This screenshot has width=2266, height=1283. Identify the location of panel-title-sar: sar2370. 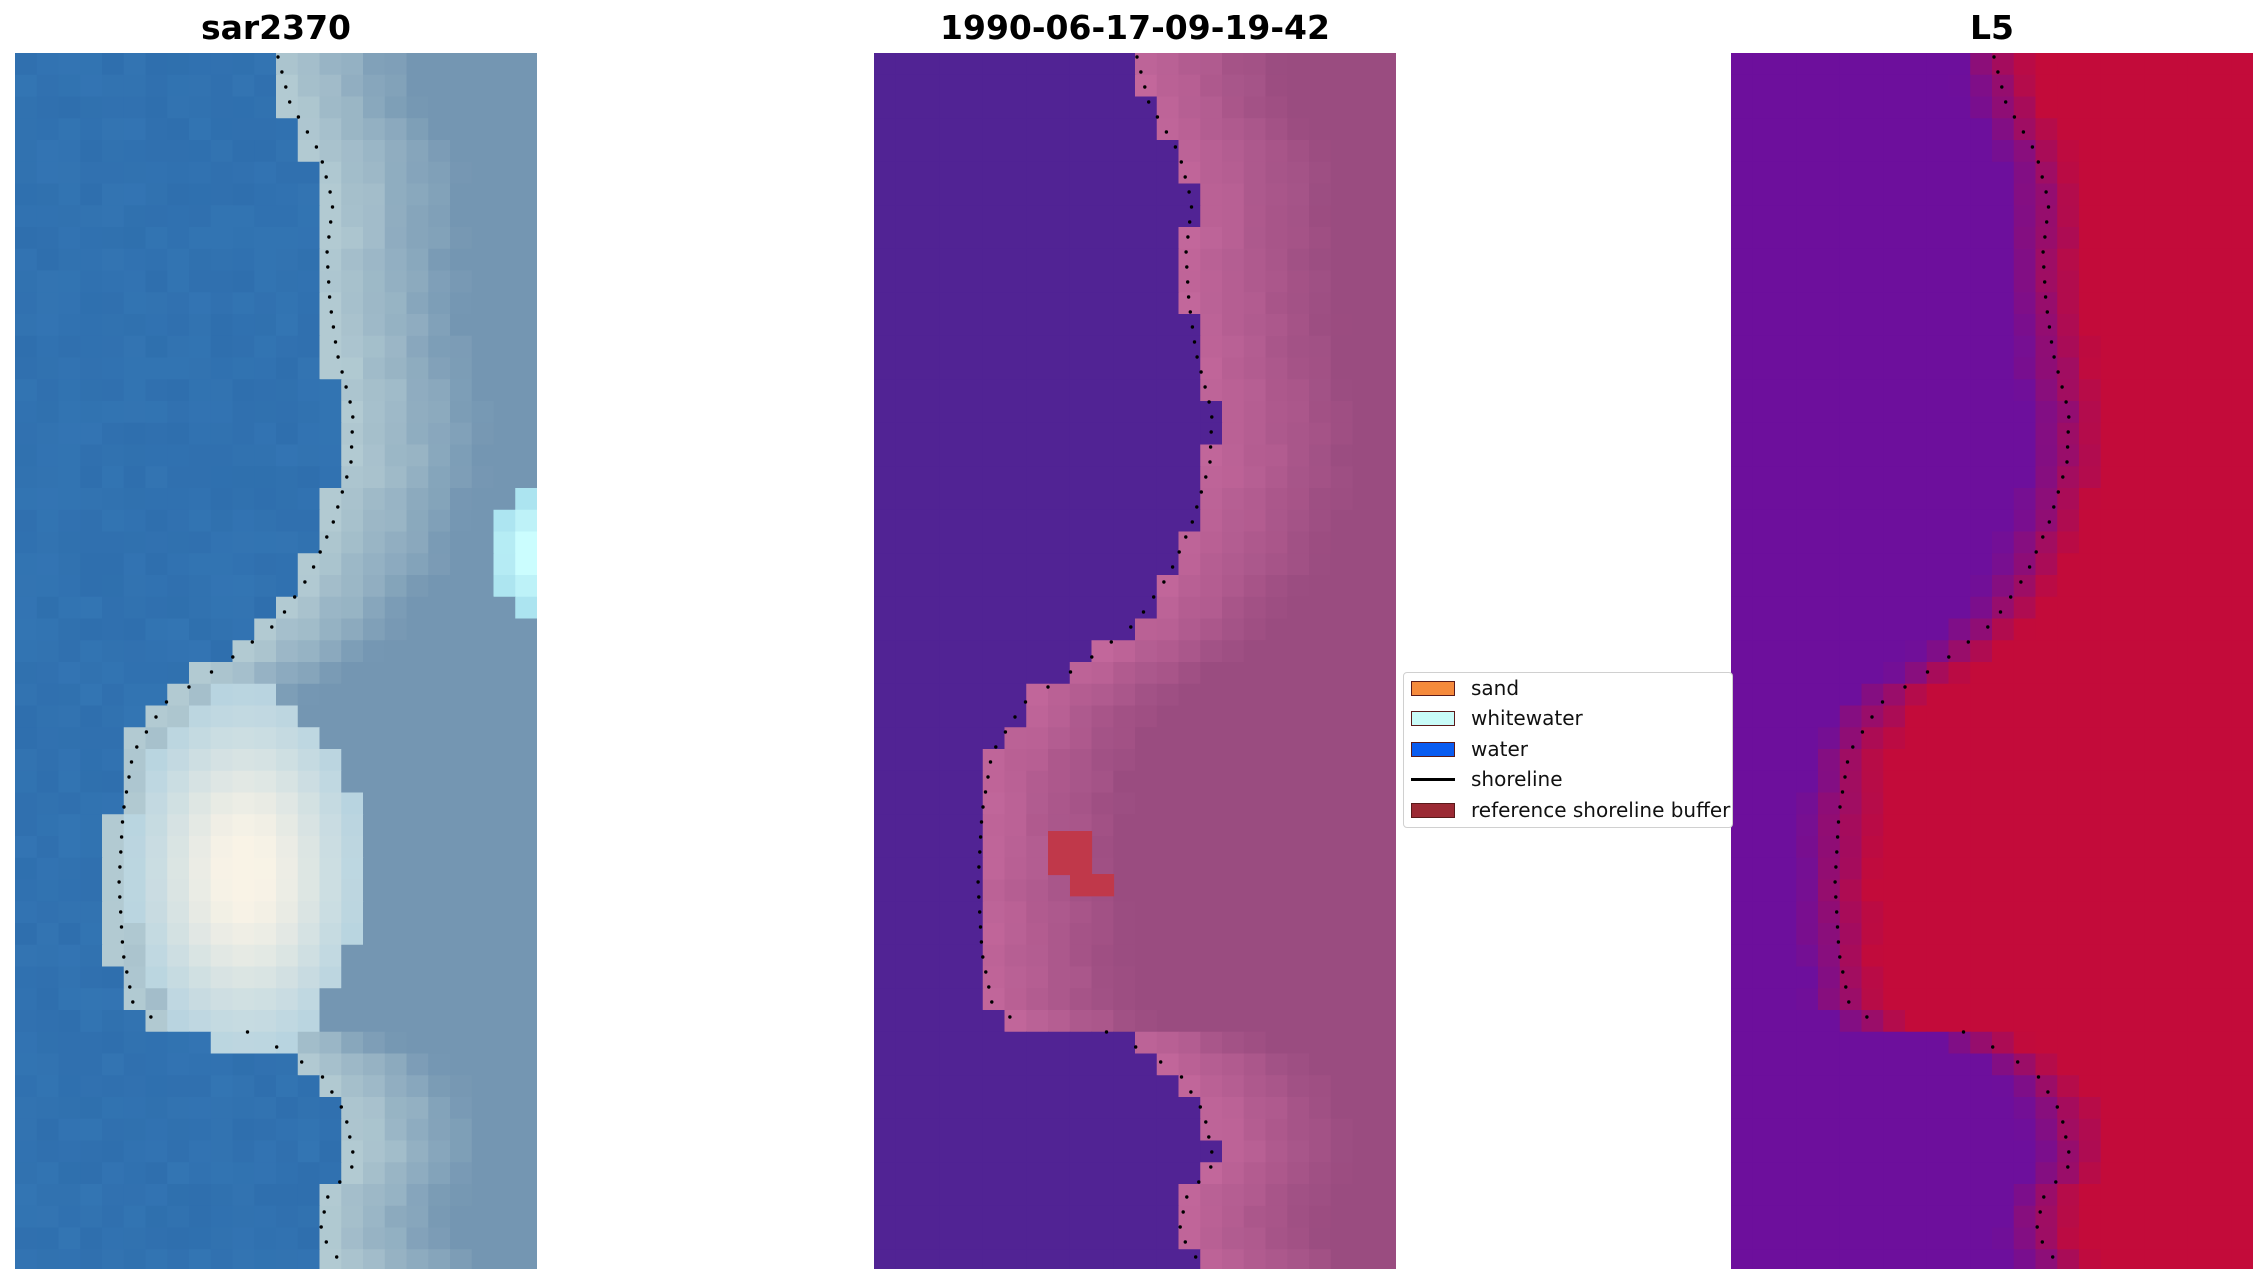
(276, 27).